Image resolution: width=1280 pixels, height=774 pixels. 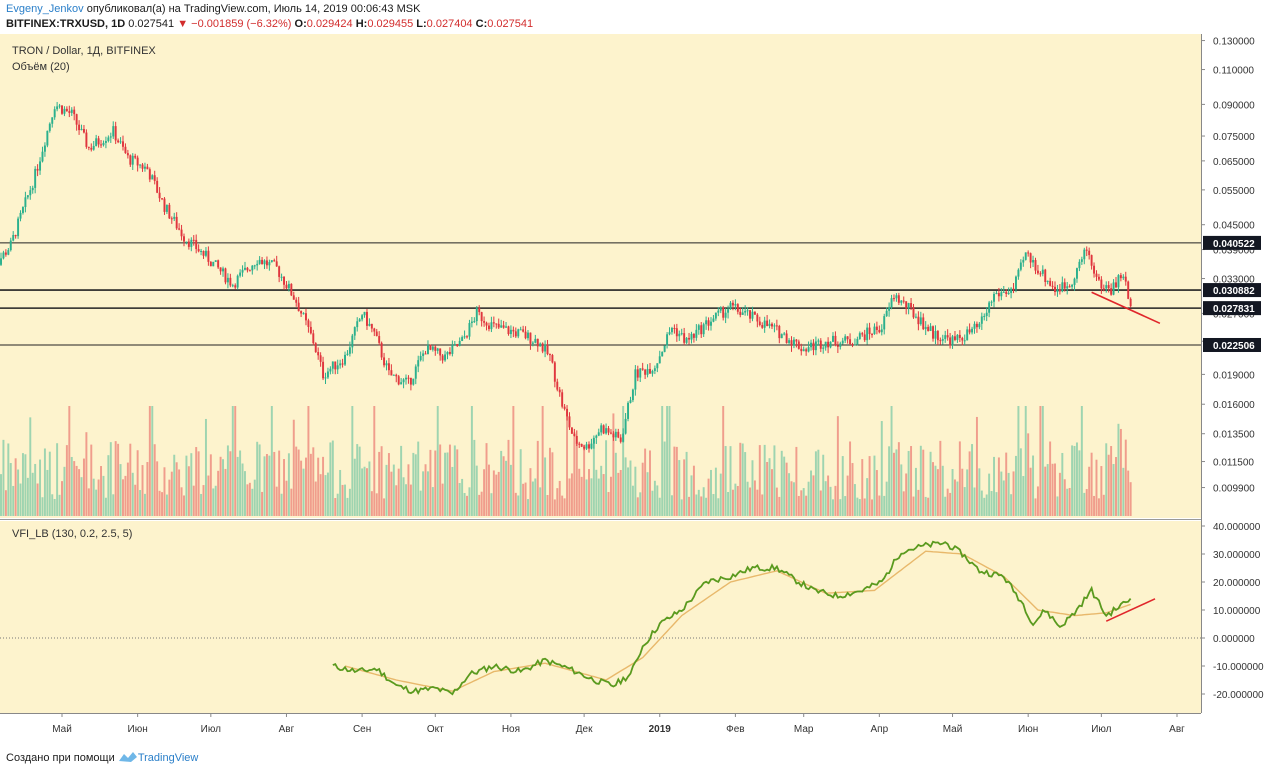 What do you see at coordinates (168, 758) in the screenshot?
I see `tradingview-link: TradingView` at bounding box center [168, 758].